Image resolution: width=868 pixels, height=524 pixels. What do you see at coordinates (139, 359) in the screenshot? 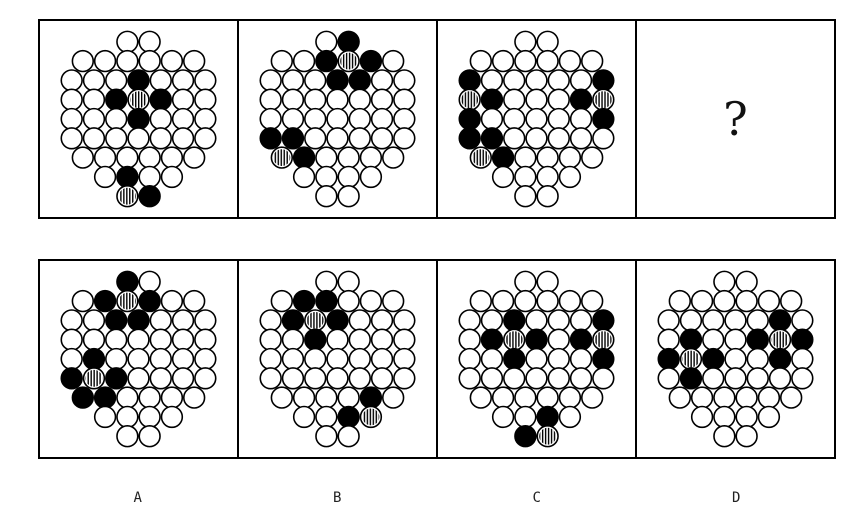
I see `option-figure-a` at bounding box center [139, 359].